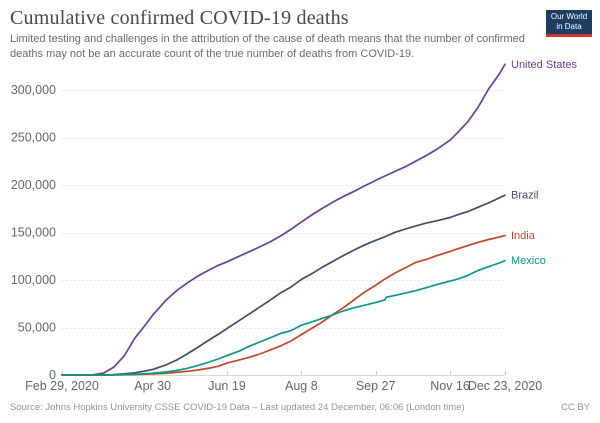 This screenshot has height=423, width=600. Describe the element at coordinates (179, 18) in the screenshot. I see `page-title: Cumulative confirmed COVID-19 deaths` at that location.